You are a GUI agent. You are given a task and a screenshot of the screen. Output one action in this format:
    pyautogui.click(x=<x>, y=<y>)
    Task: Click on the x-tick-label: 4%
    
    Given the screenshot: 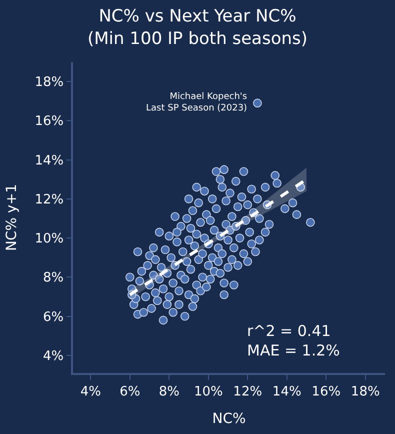 What is the action you would take?
    pyautogui.click(x=90, y=392)
    